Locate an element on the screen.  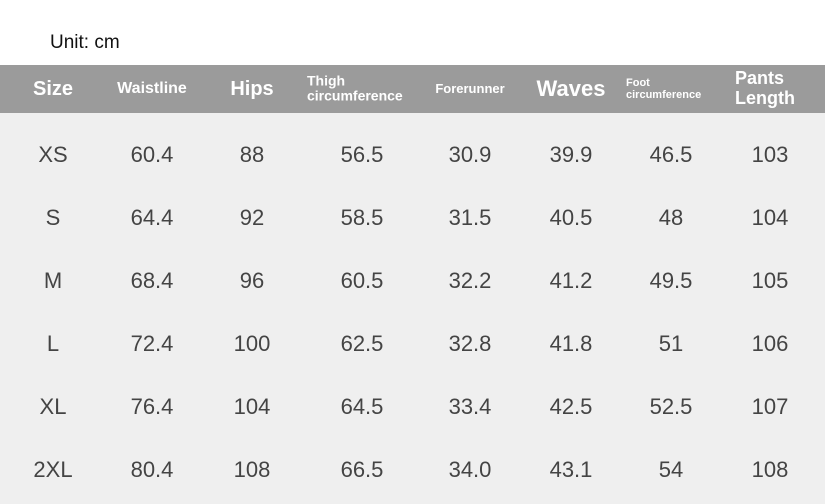
table-cell: 106 is located at coordinates (770, 343).